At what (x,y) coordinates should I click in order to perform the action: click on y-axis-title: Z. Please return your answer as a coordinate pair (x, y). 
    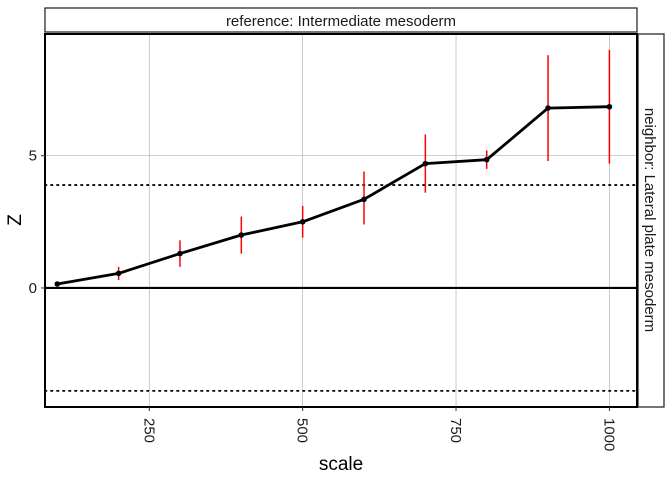
    Looking at the image, I should click on (15, 220).